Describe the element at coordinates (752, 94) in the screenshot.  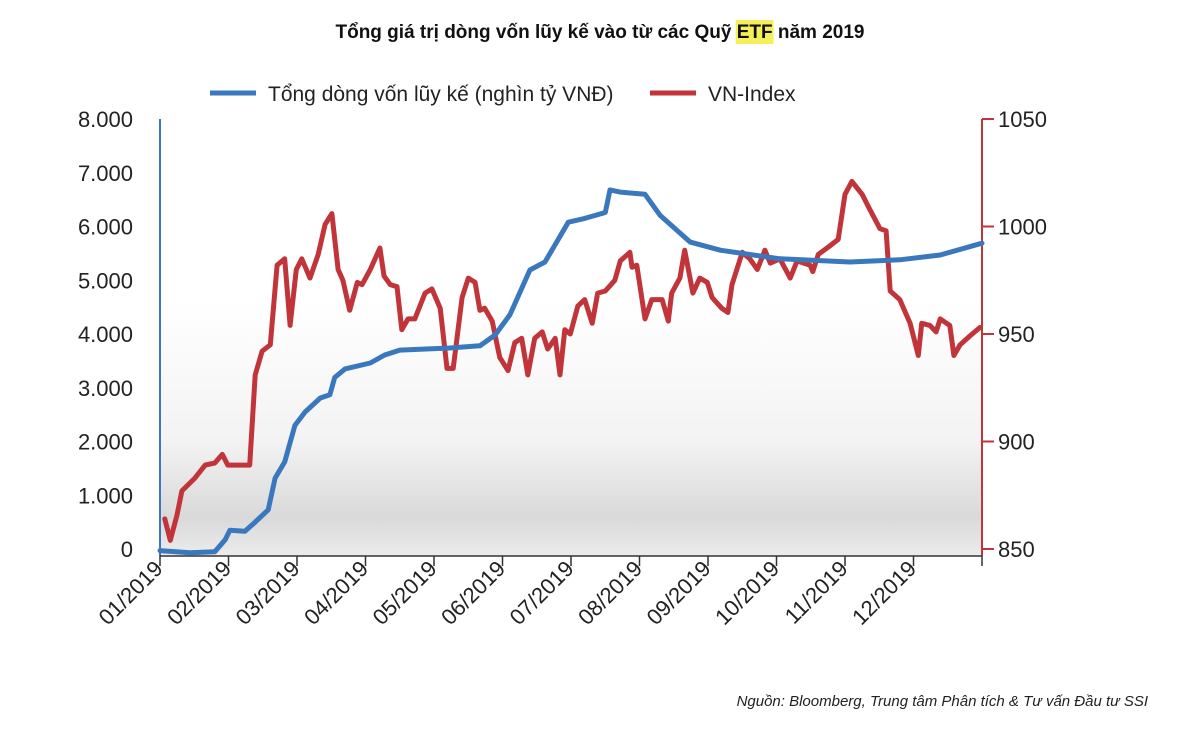
I see `legend-label-vnindex: VN-Index` at that location.